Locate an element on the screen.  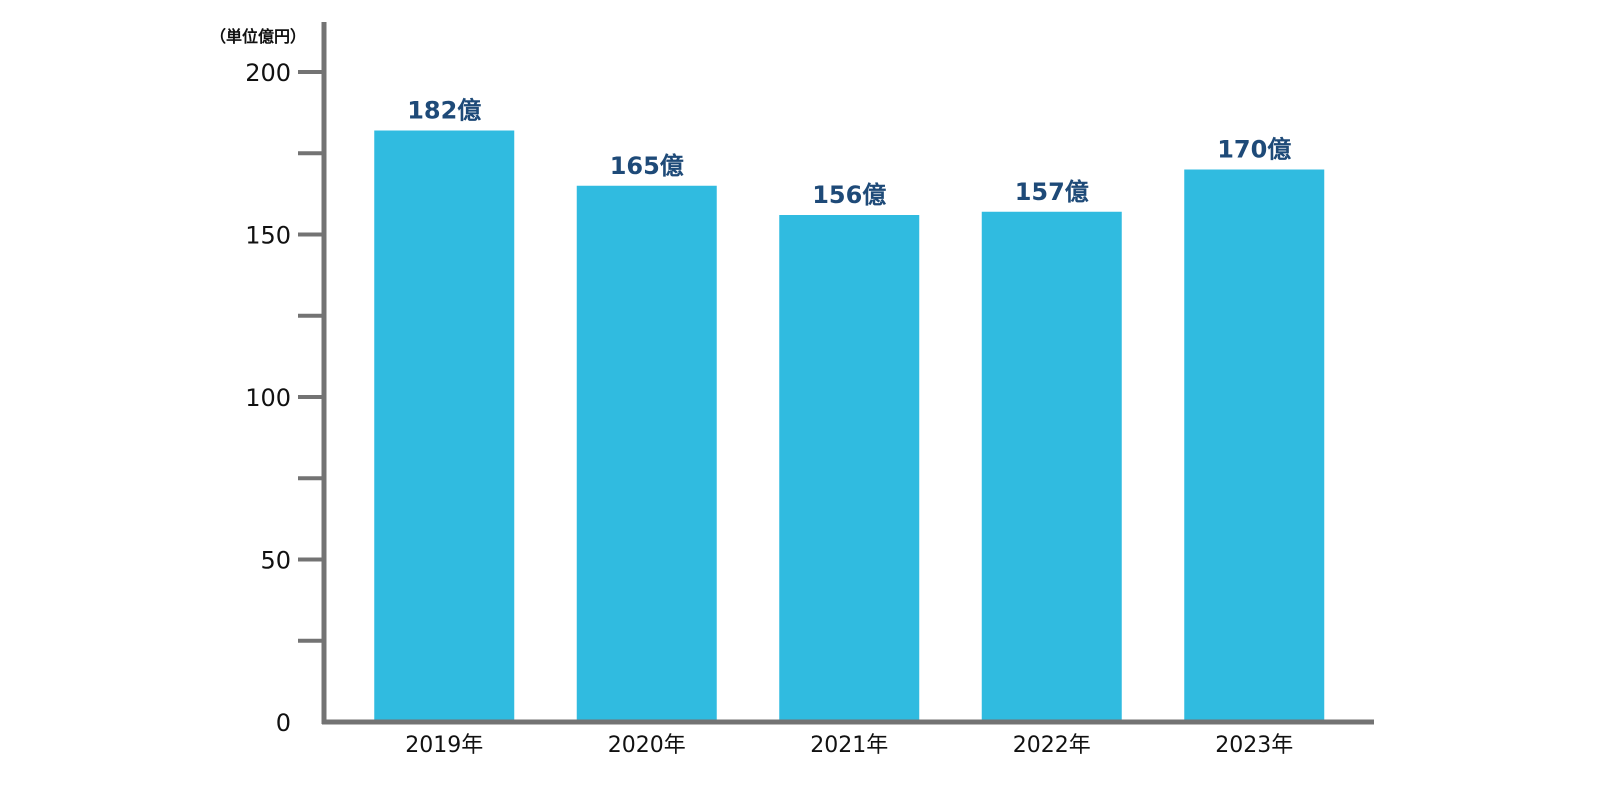
data-labels: 182億 165億 156億 157億 170億 is located at coordinates (849, 153).